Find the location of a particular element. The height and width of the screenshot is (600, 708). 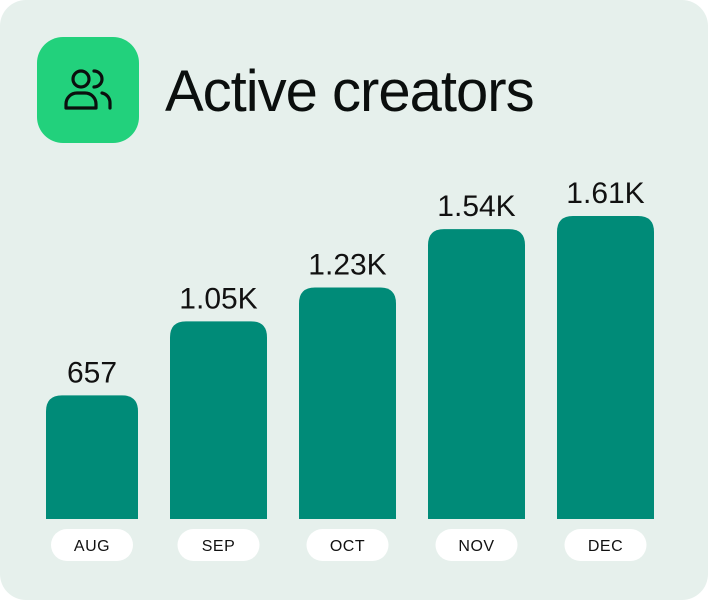

category-label: NOV is located at coordinates (476, 546).